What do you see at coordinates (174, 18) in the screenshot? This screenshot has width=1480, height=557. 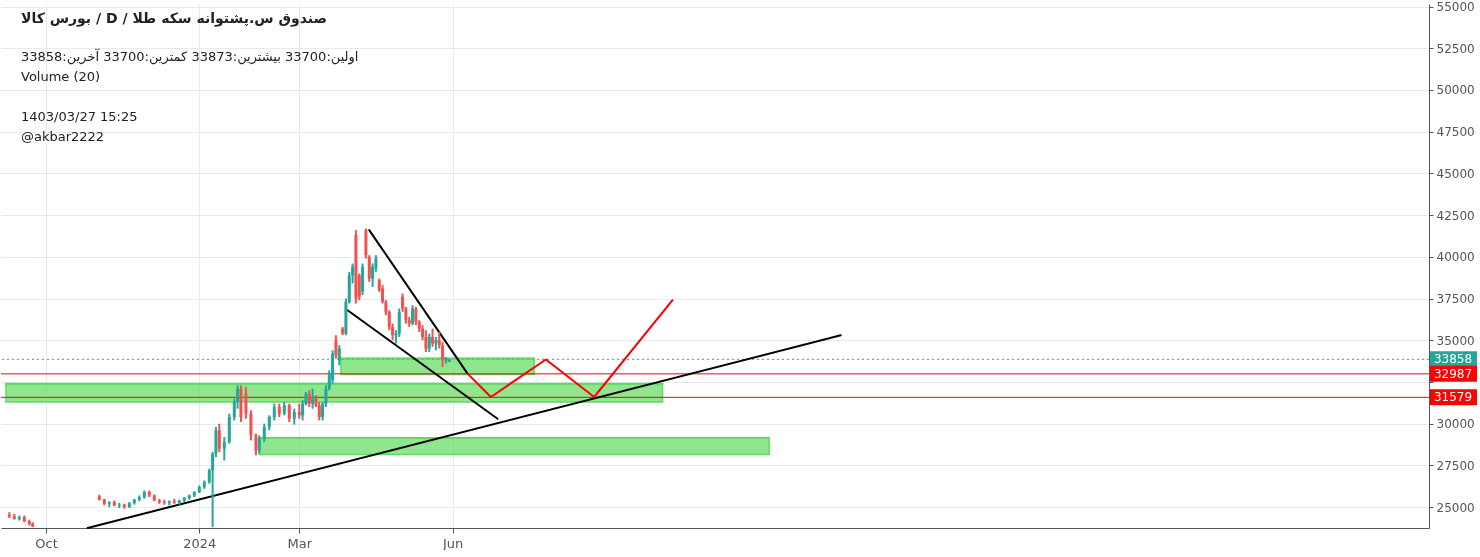 I see `chart-title: صندوق س.پشتوانه سکه طلا / D / بورس کالا` at bounding box center [174, 18].